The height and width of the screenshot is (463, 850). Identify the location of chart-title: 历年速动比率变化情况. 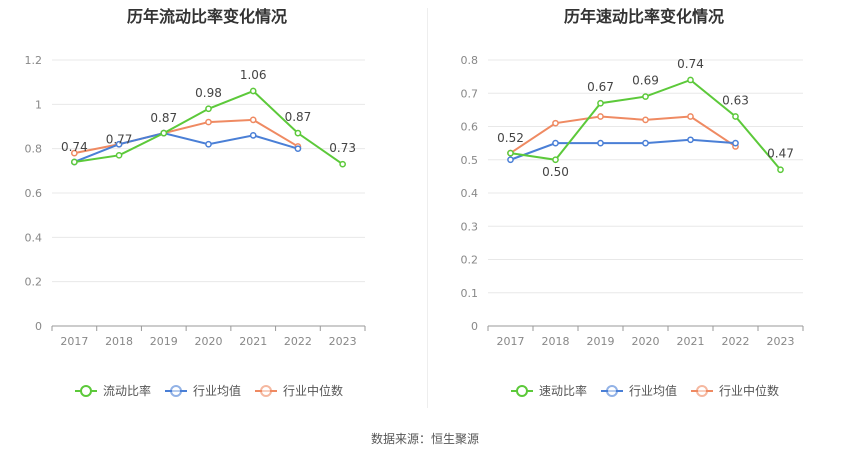
(644, 16).